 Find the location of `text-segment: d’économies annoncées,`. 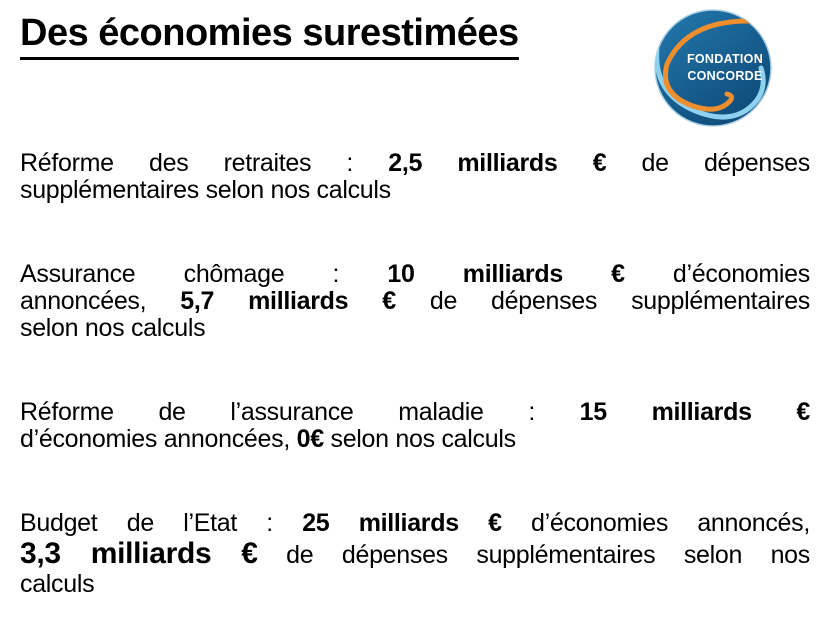

text-segment: d’économies annoncées, is located at coordinates (158, 439).